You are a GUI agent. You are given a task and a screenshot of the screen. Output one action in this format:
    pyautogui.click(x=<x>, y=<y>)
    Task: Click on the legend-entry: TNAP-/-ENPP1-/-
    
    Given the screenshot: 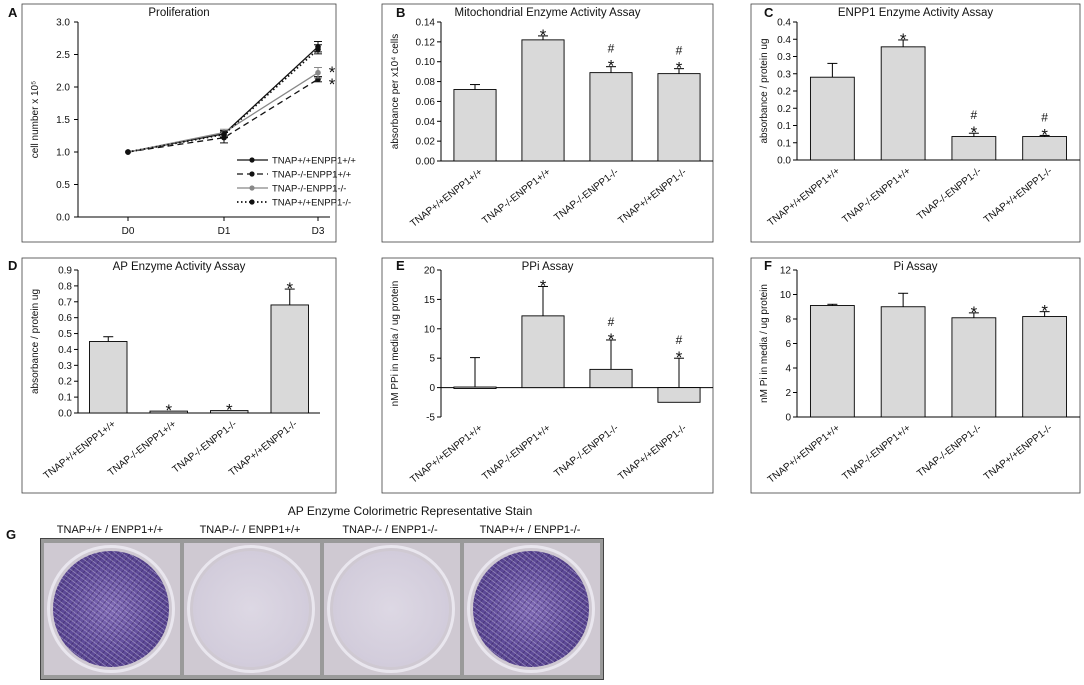 What is the action you would take?
    pyautogui.click(x=309, y=189)
    